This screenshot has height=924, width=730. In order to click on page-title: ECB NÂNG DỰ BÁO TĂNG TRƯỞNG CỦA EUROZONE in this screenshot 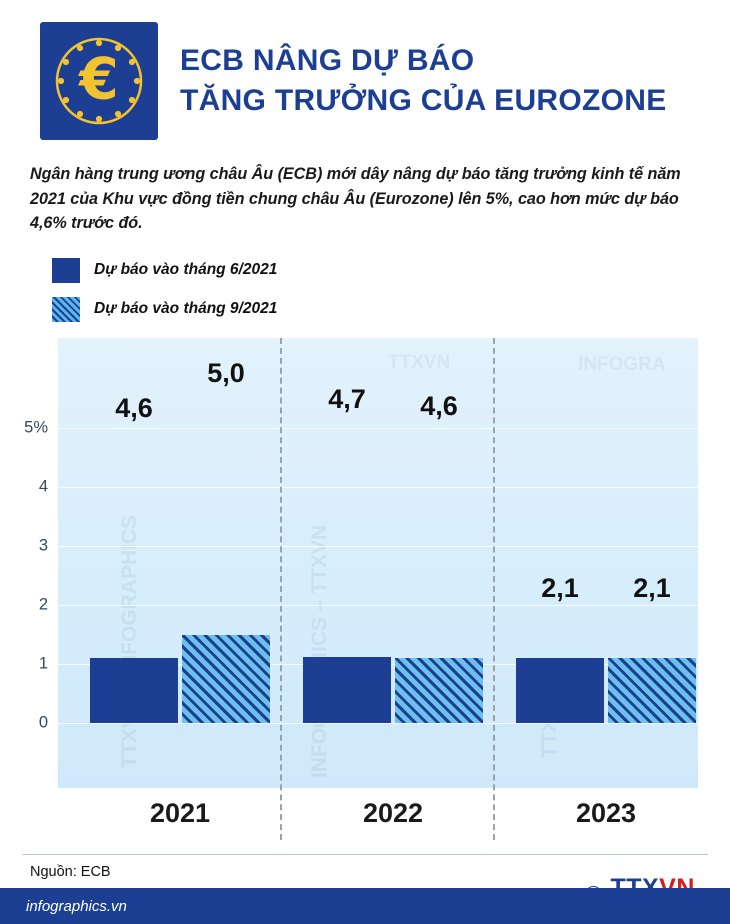, I will do `click(423, 80)`.